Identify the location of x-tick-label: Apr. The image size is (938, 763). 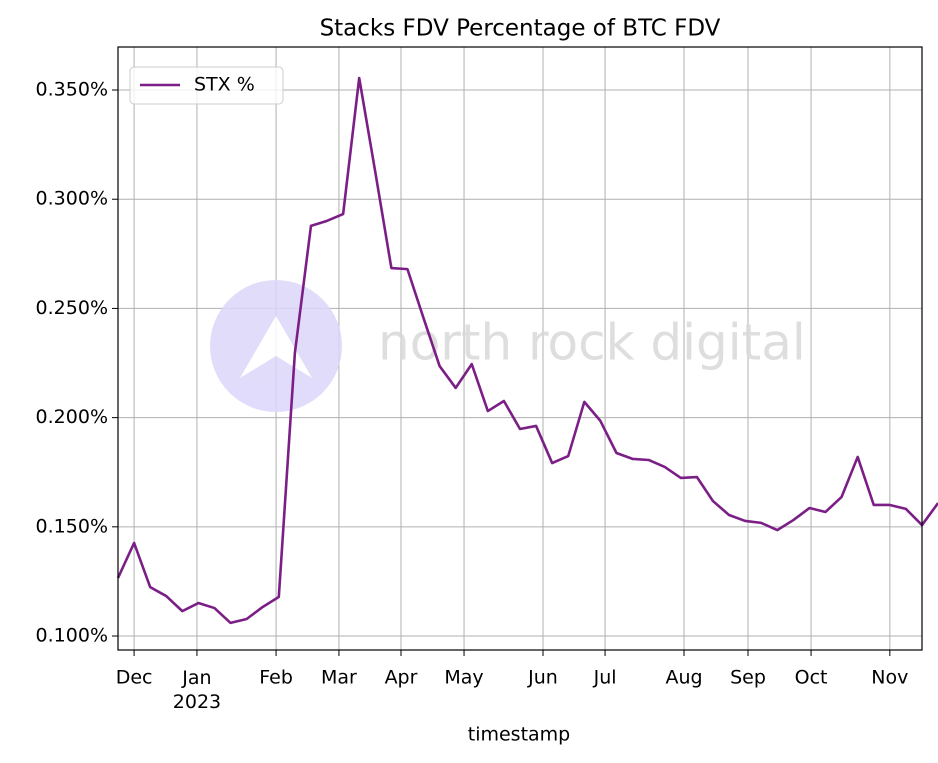
(401, 678).